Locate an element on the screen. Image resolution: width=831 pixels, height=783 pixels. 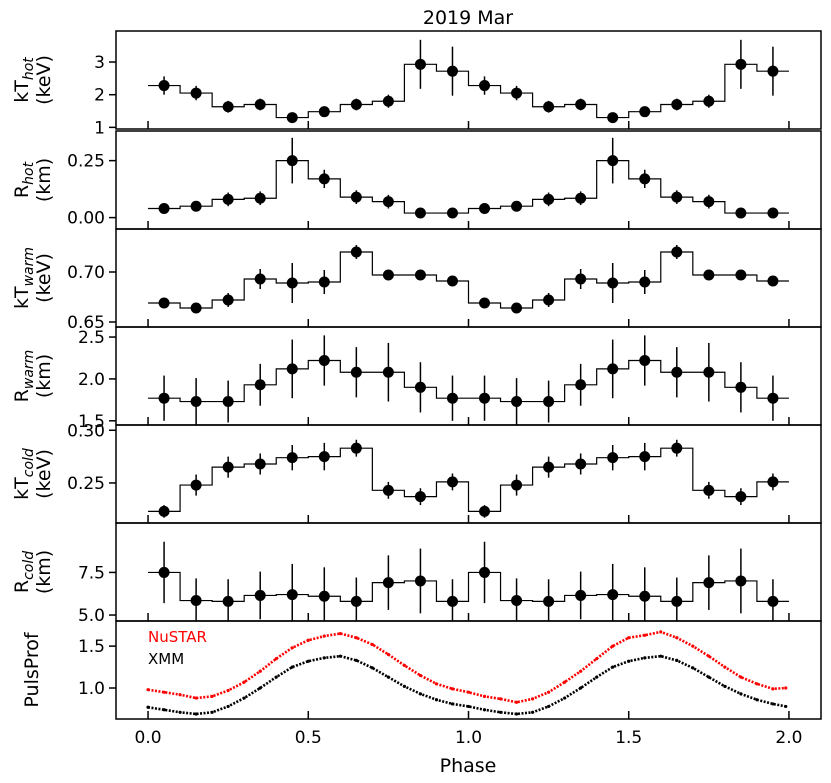
y-tick-label: 2 is located at coordinates (99, 96).